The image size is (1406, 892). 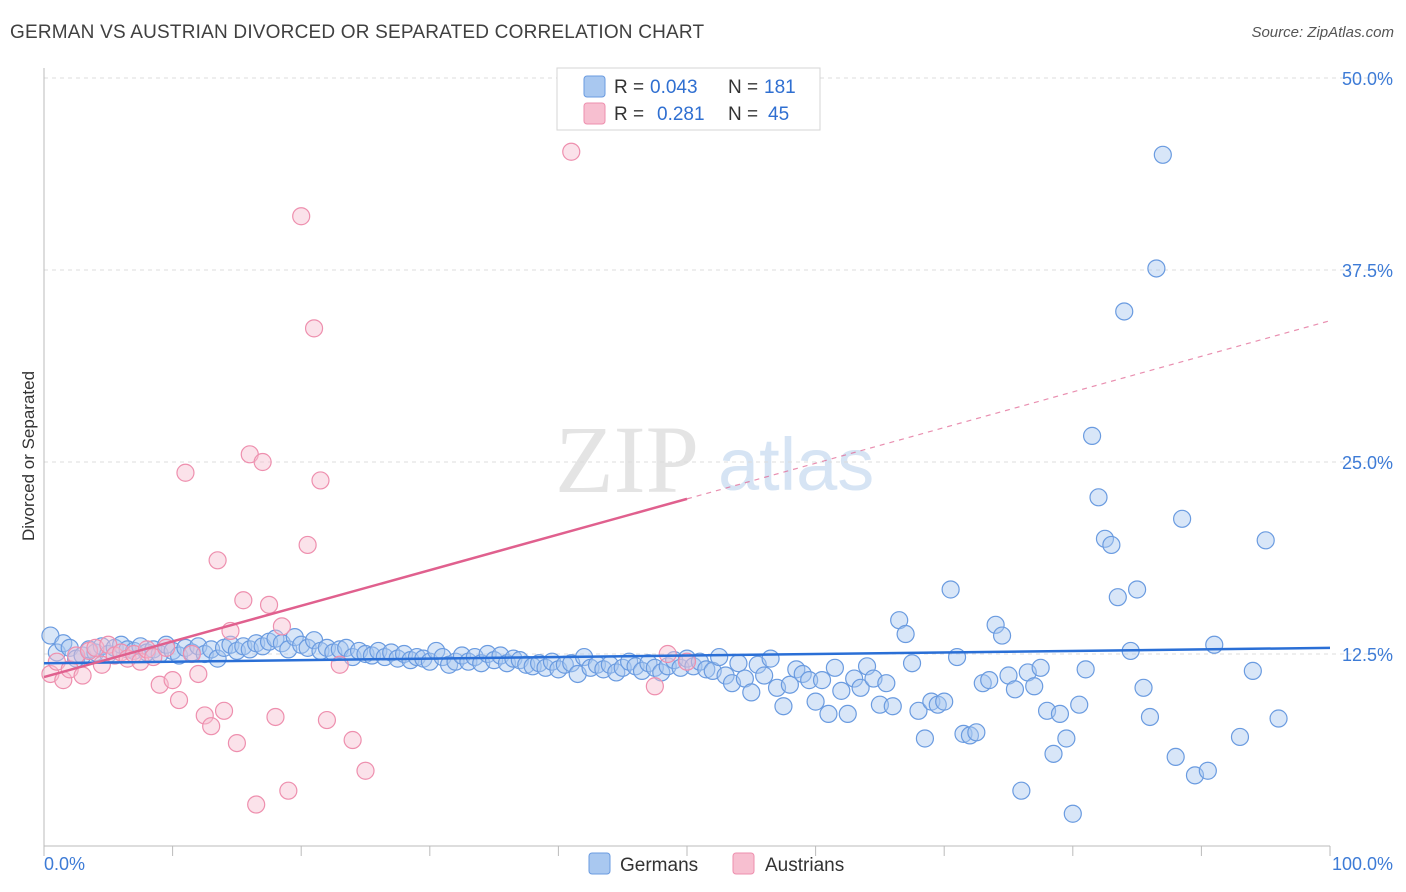 I want to click on legend-n-value-1: 181, so click(x=780, y=87).